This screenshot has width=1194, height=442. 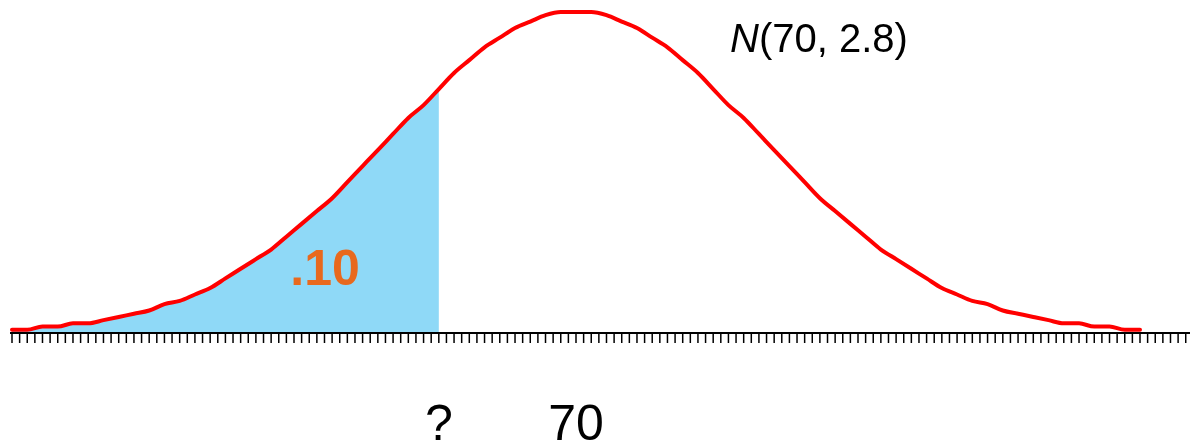 What do you see at coordinates (325, 268) in the screenshot?
I see `annotation: .10` at bounding box center [325, 268].